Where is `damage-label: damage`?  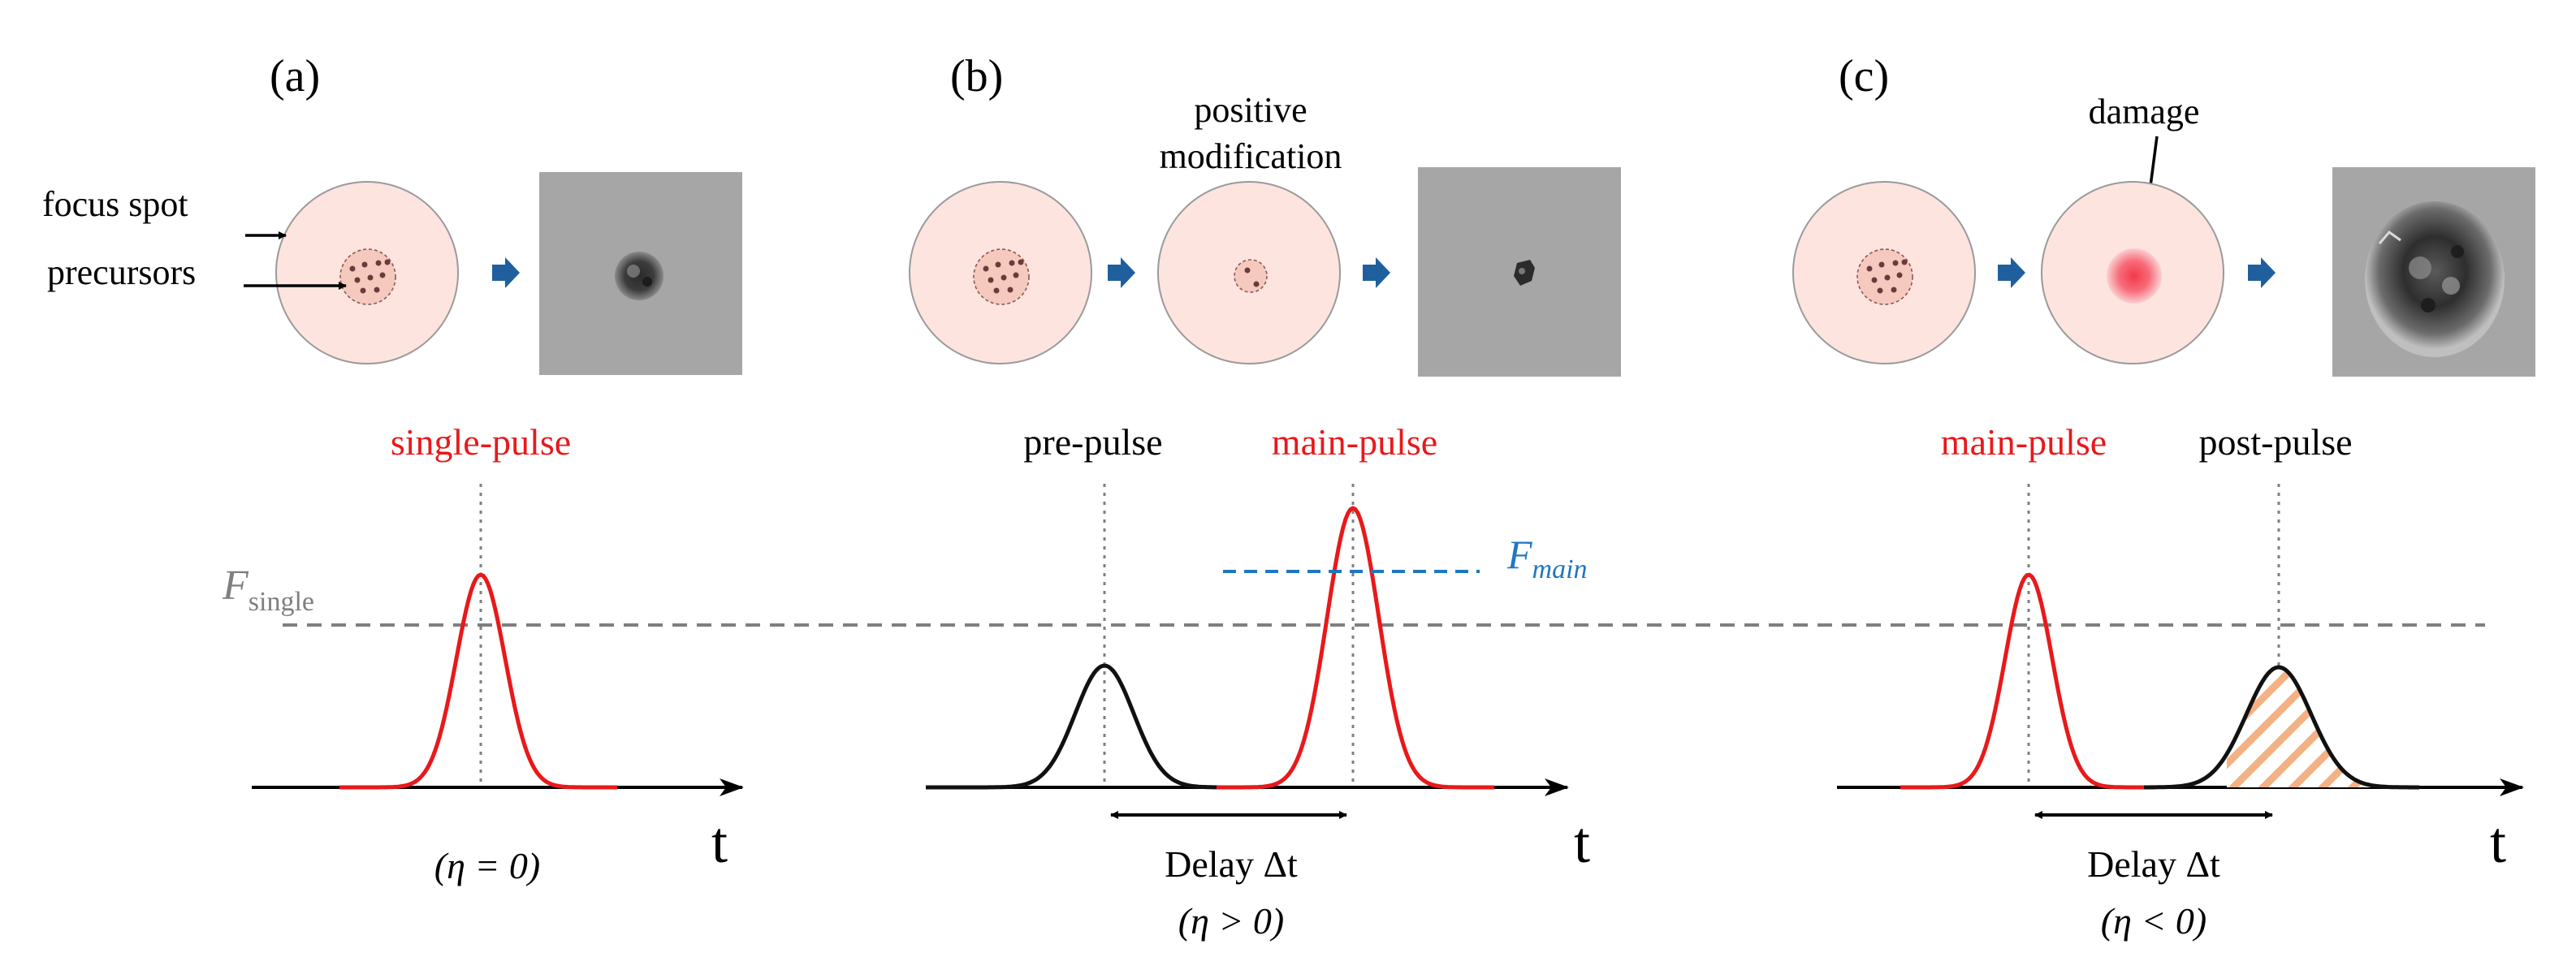
damage-label: damage is located at coordinates (2145, 112).